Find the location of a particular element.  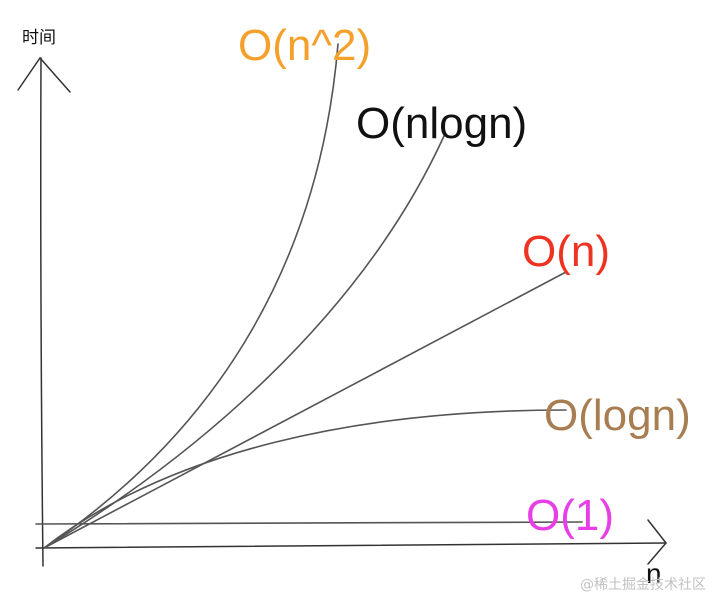

label-o-n2: O(n^2) is located at coordinates (305, 45).